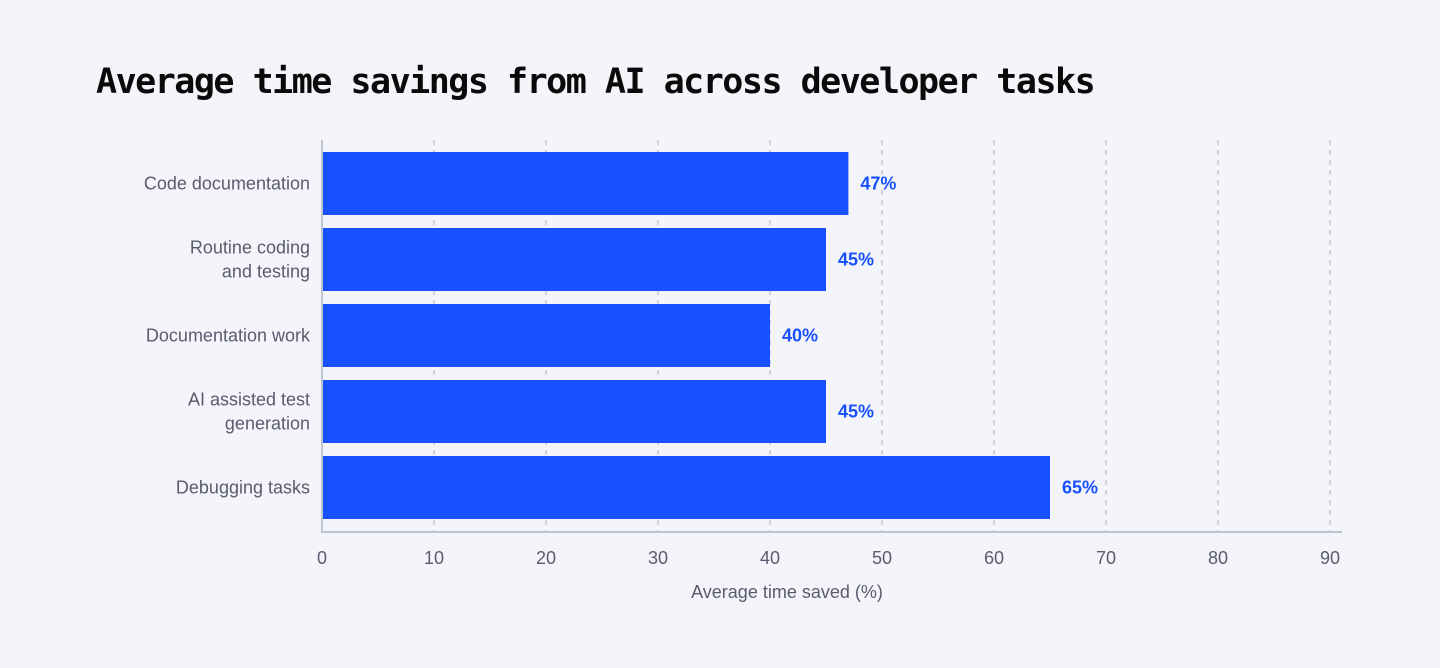 The height and width of the screenshot is (668, 1440). I want to click on data-label: 47%, so click(878, 184).